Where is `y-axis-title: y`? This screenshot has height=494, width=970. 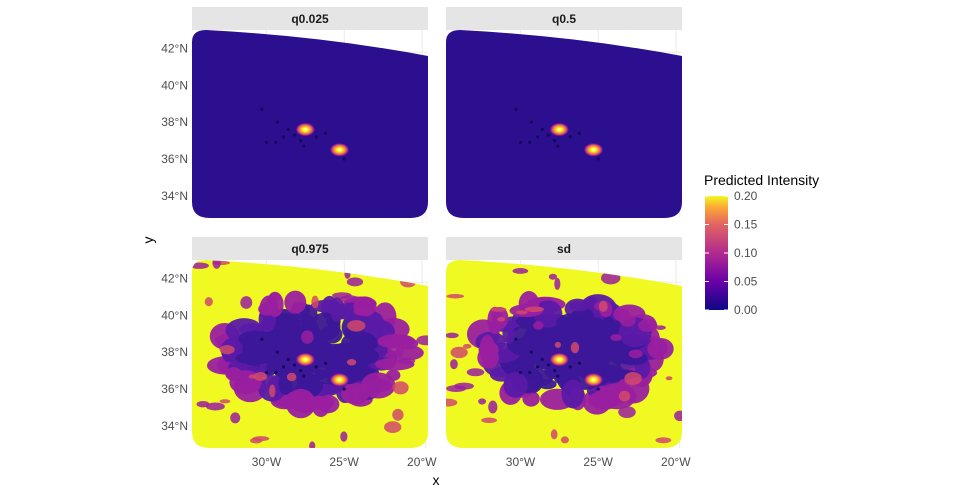
y-axis-title: y is located at coordinates (148, 240).